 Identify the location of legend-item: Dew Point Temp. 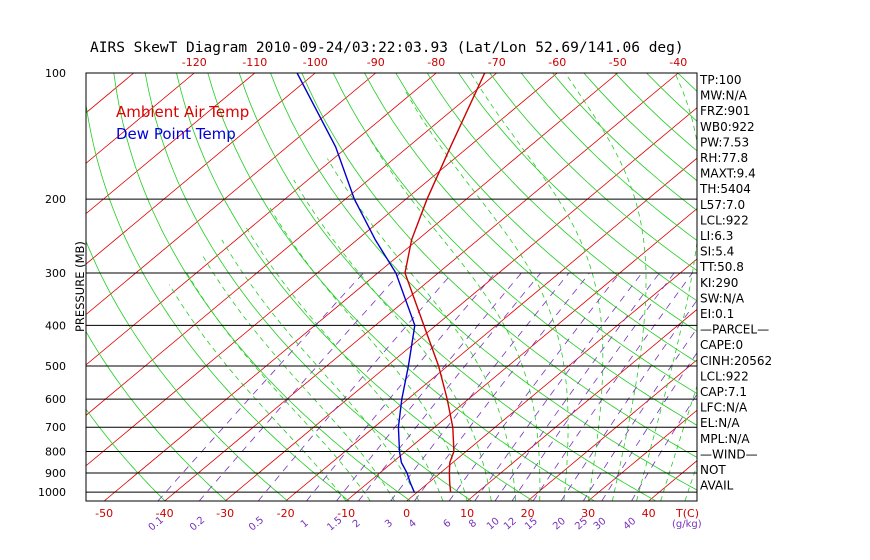
(176, 134).